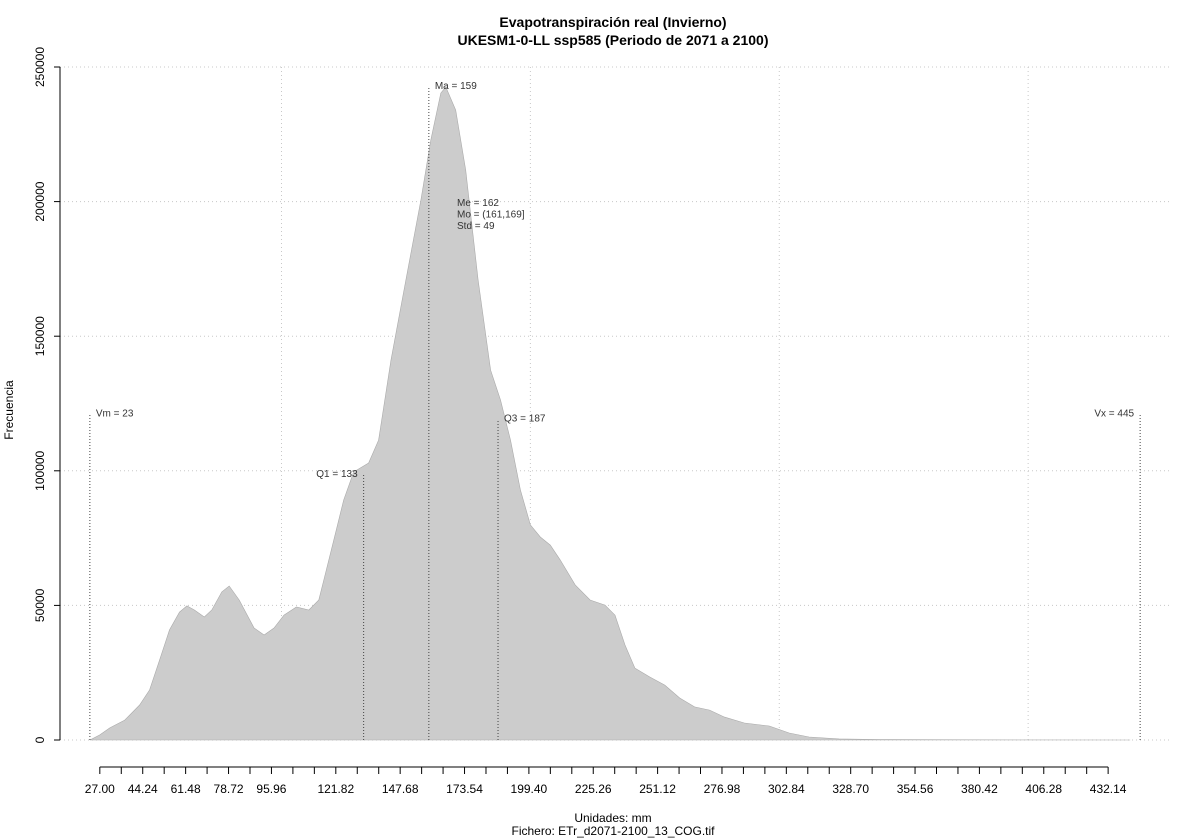  What do you see at coordinates (722, 789) in the screenshot?
I see `x-tick-label: 276.98` at bounding box center [722, 789].